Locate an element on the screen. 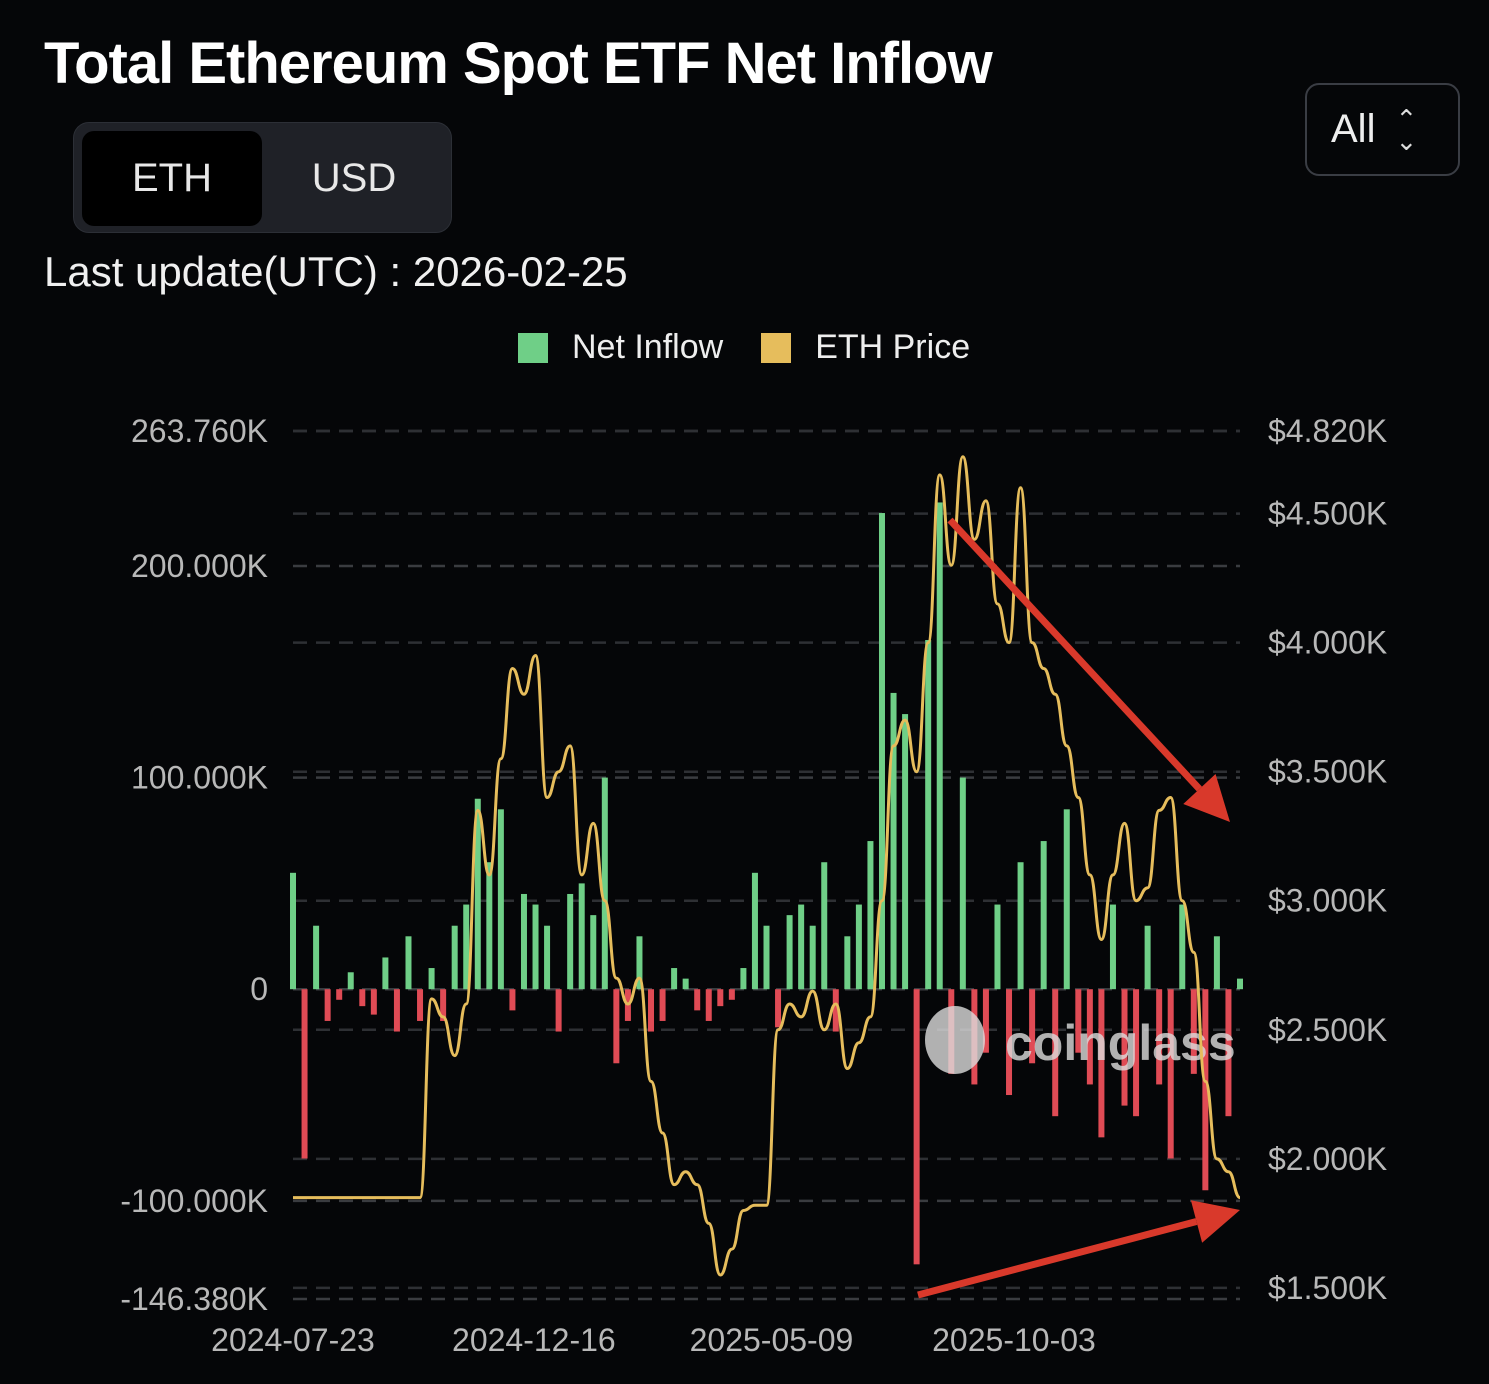  chevron-up-down-icon: ⌃ ⌄ is located at coordinates (1406, 129).